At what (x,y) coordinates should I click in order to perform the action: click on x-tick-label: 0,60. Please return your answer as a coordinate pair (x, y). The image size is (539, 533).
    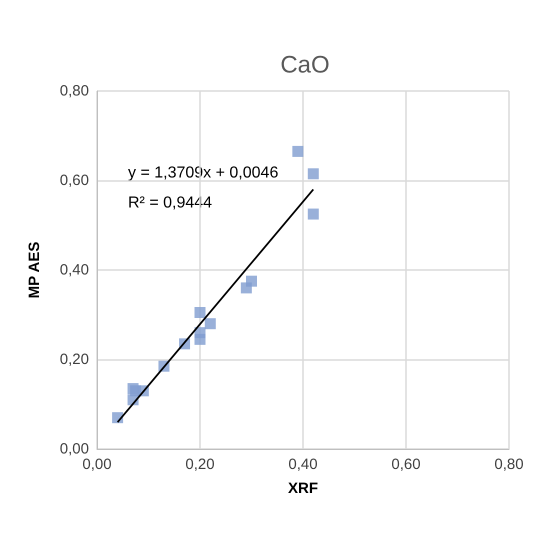
    Looking at the image, I should click on (406, 464).